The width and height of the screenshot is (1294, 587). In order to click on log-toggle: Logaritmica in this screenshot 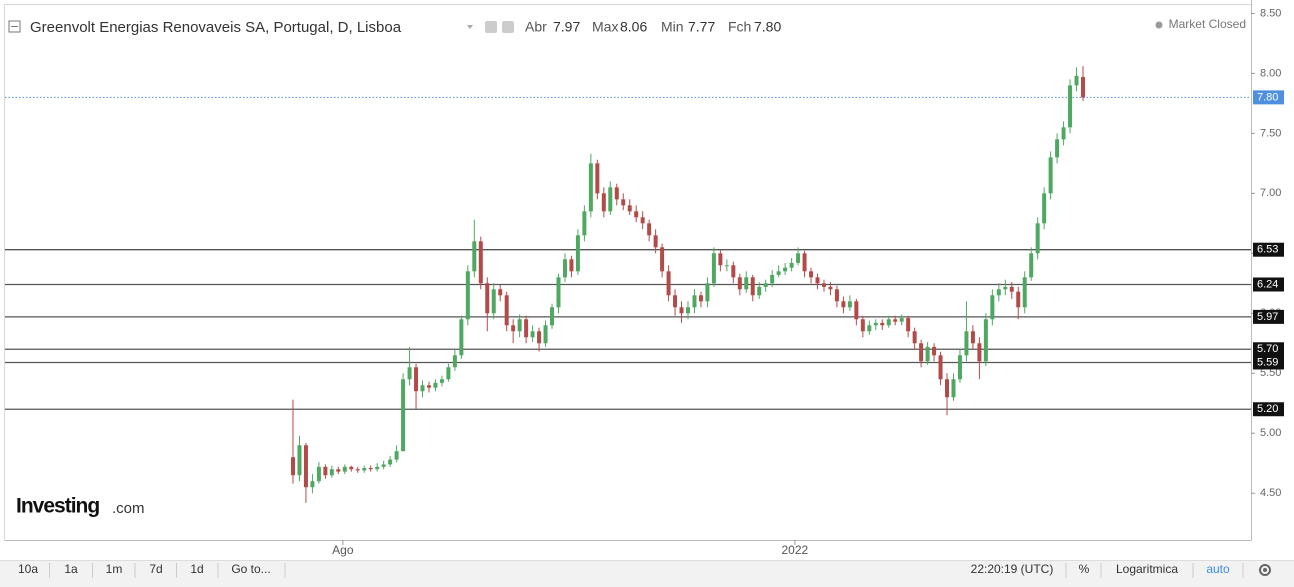, I will do `click(1147, 569)`.